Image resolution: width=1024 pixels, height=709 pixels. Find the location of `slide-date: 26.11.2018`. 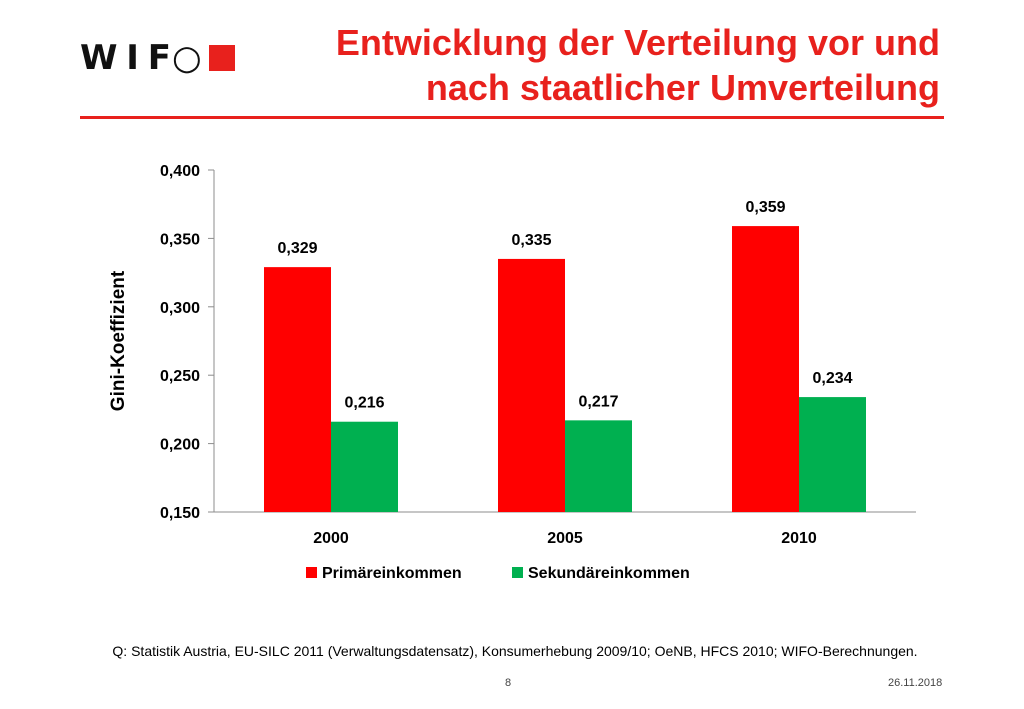

slide-date: 26.11.2018 is located at coordinates (915, 683).